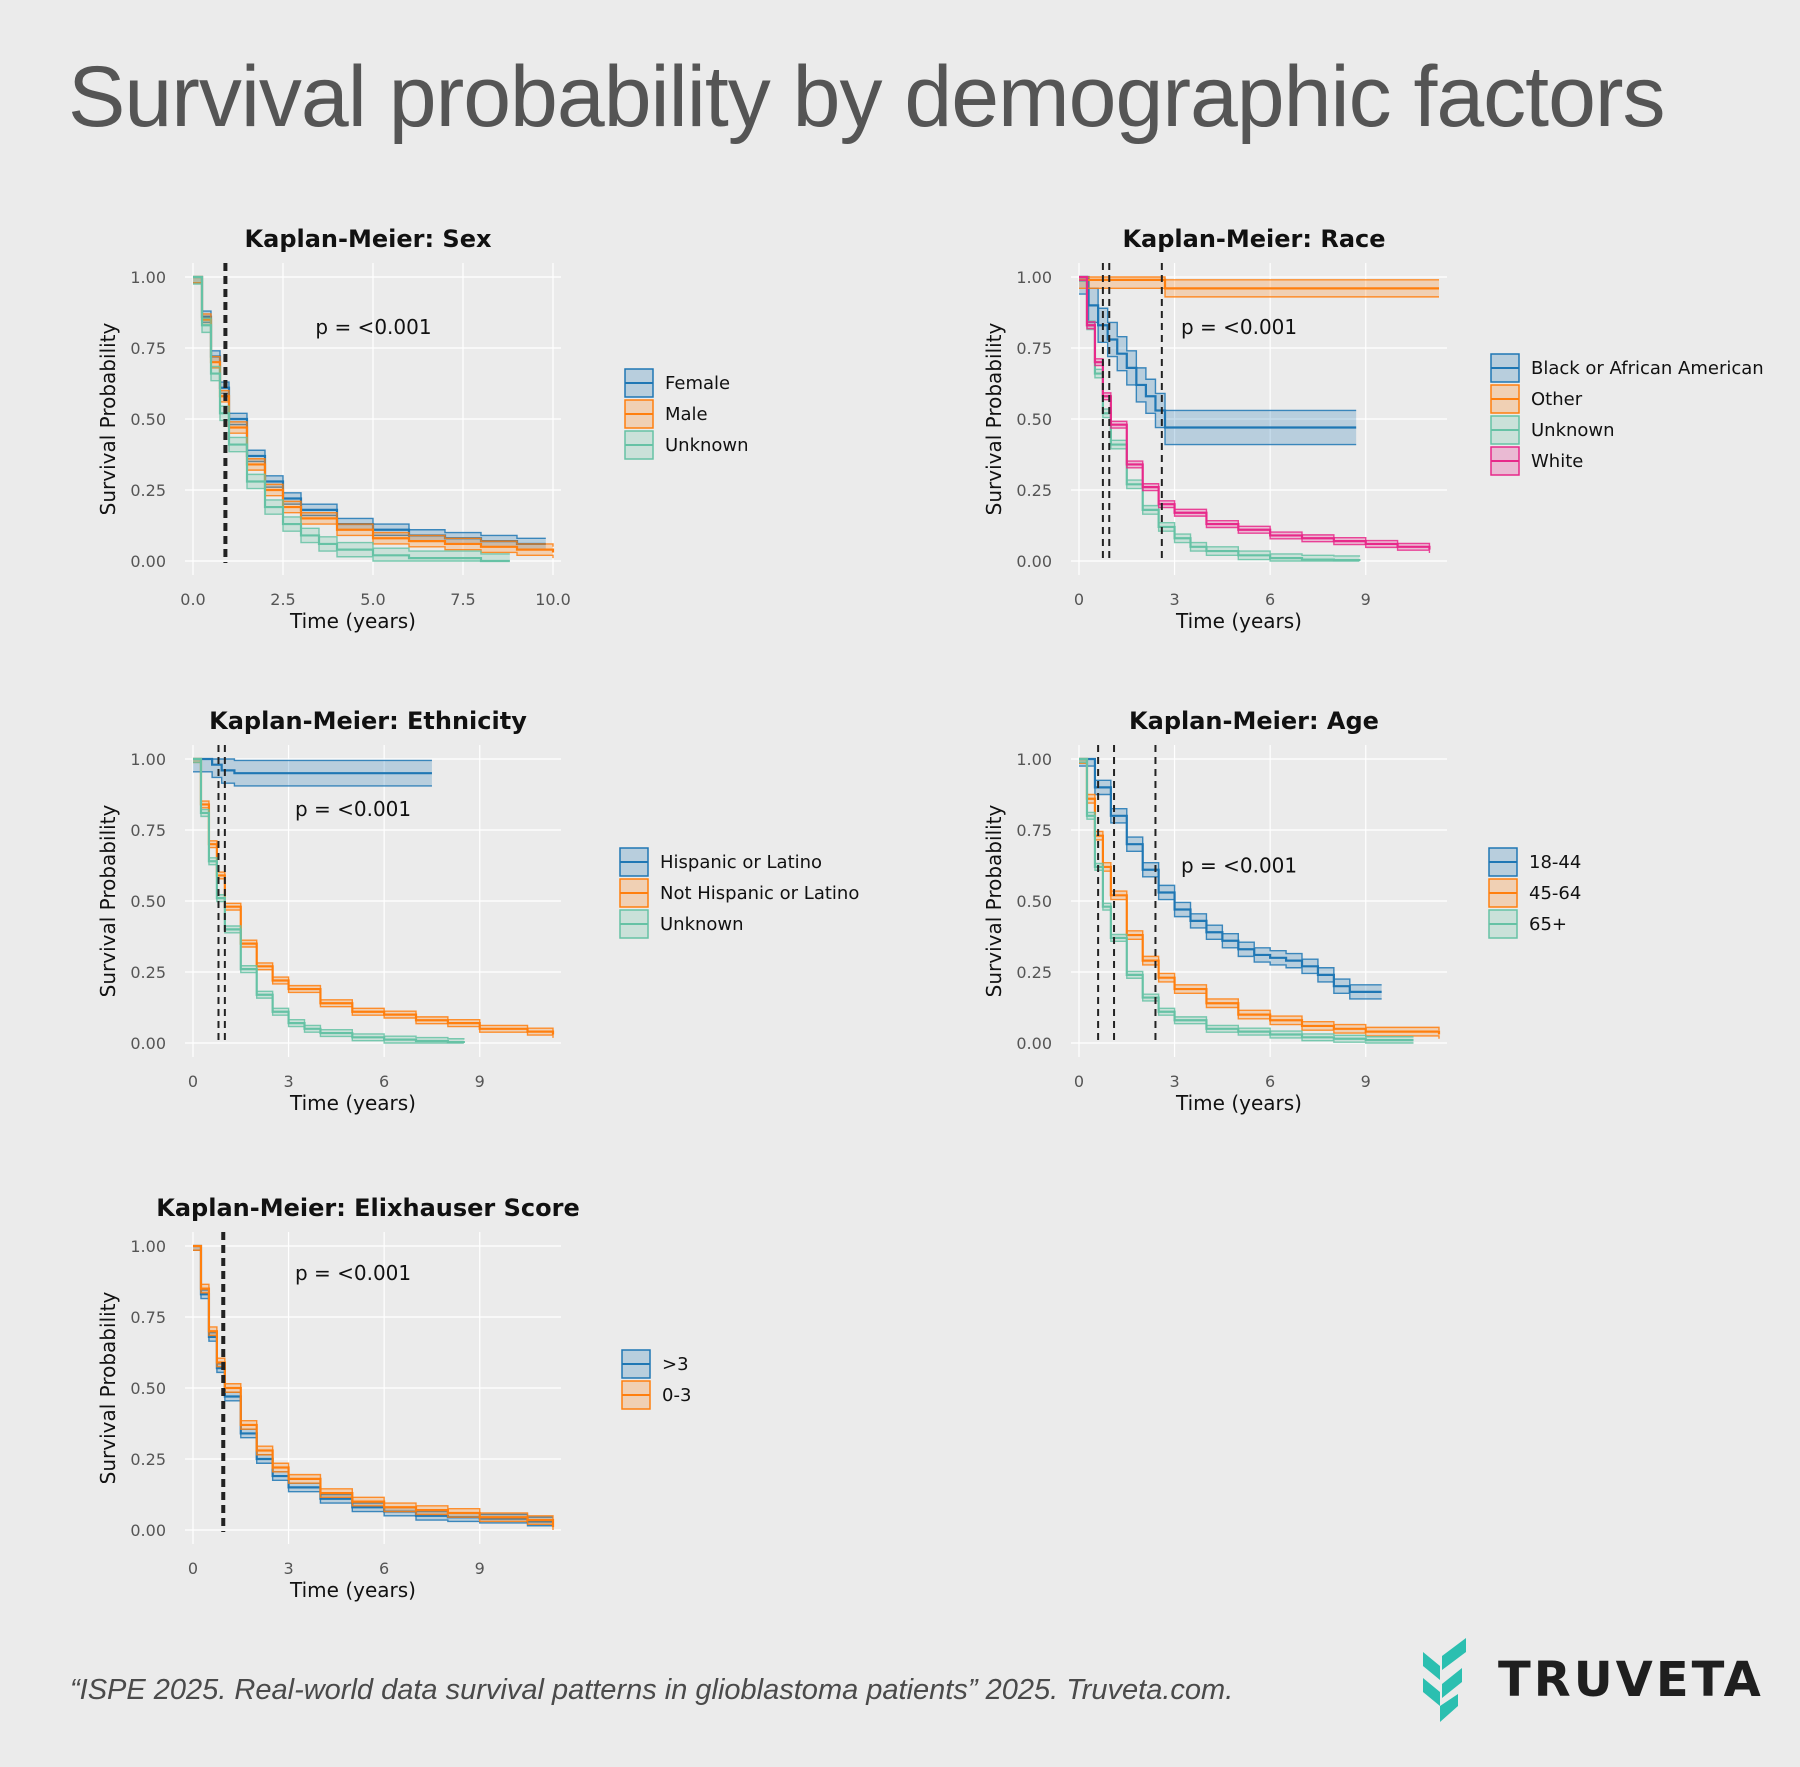 Image resolution: width=1800 pixels, height=1767 pixels. Describe the element at coordinates (675, 1364) in the screenshot. I see `legend-label: >3` at that location.